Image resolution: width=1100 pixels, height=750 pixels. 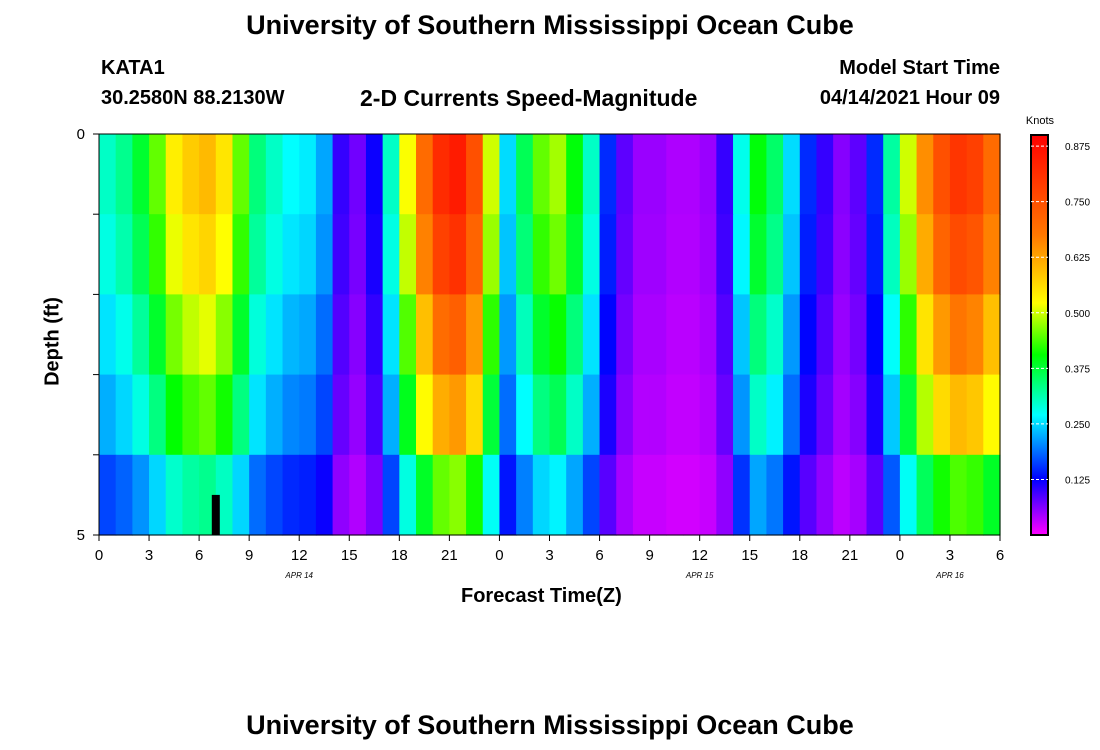 I want to click on y-tick-label: 5, so click(x=81, y=535).